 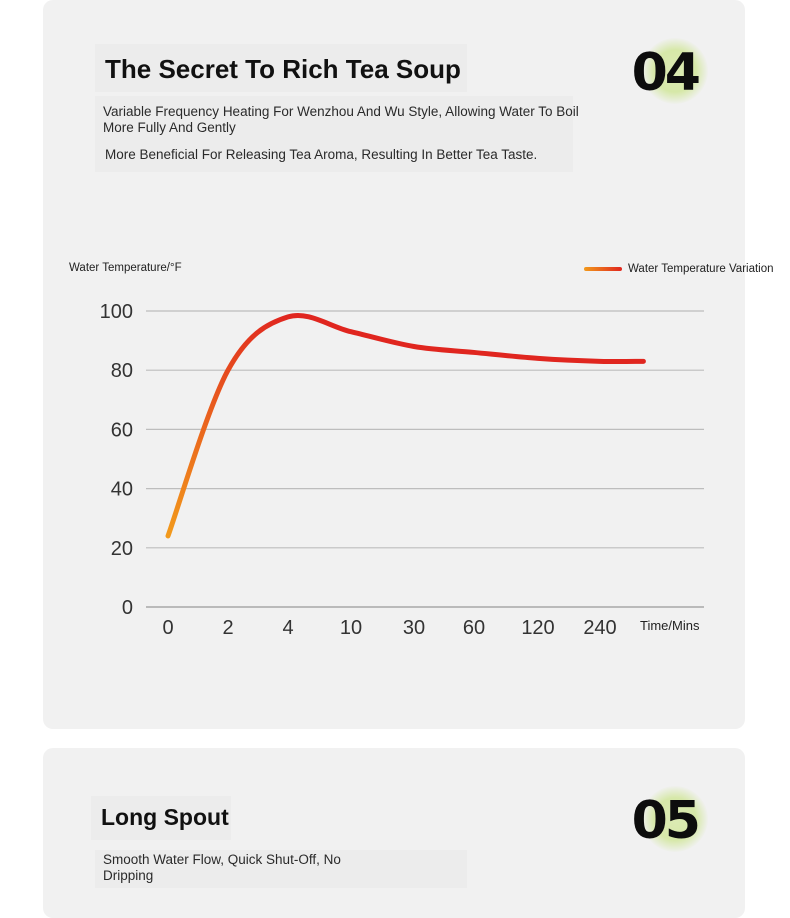 What do you see at coordinates (127, 608) in the screenshot?
I see `y-tick-label: 0` at bounding box center [127, 608].